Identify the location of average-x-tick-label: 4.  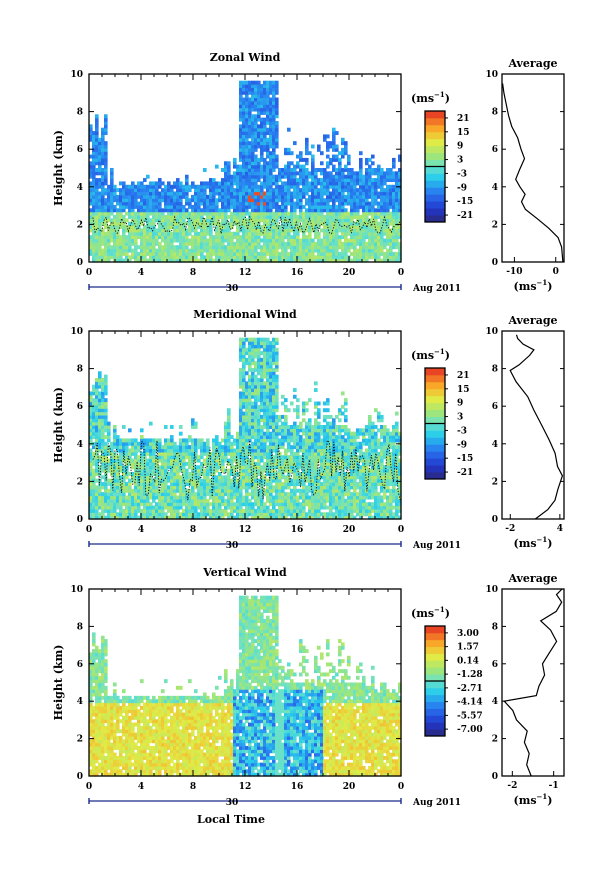
(560, 529).